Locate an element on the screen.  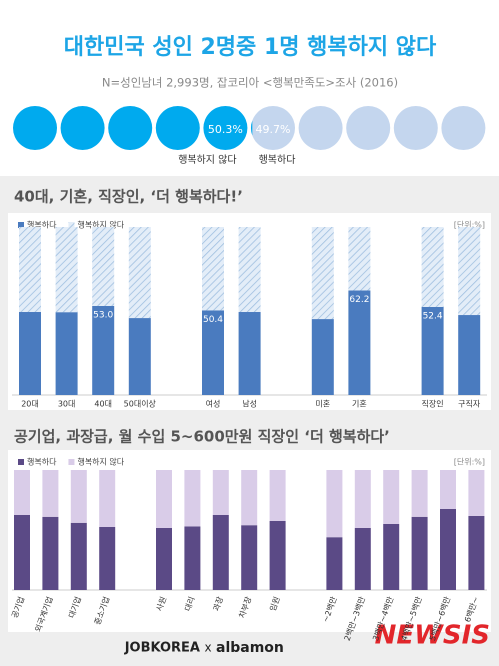
title: 대한민국 성인 2명중 1명 행복하지 않다 is located at coordinates (250, 47).